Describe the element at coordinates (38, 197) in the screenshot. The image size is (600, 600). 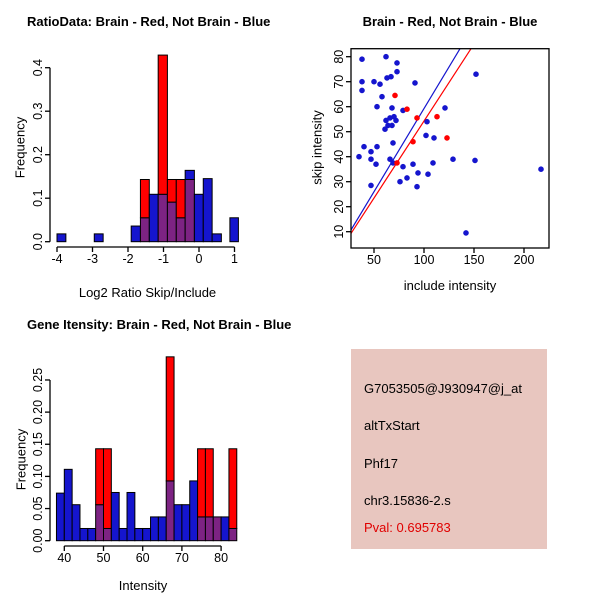
I see `y-tick-label: 0.1` at that location.